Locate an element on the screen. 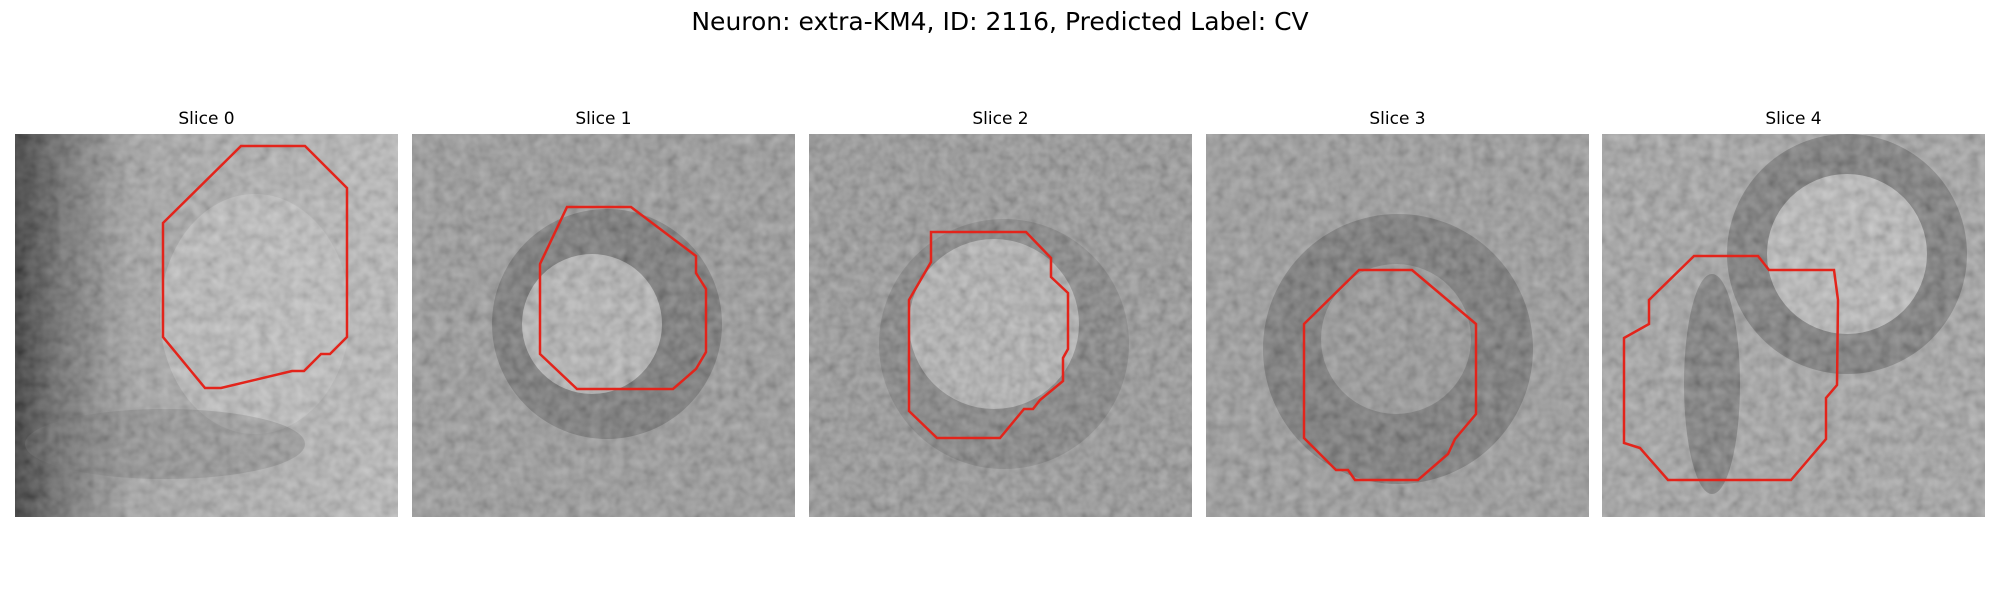 The width and height of the screenshot is (2000, 600). slice-panel-2: Slice 2 is located at coordinates (1000, 315).